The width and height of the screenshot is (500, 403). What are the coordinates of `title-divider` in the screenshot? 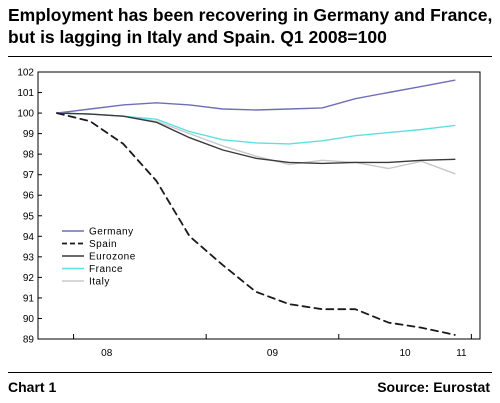 It's located at (250, 56).